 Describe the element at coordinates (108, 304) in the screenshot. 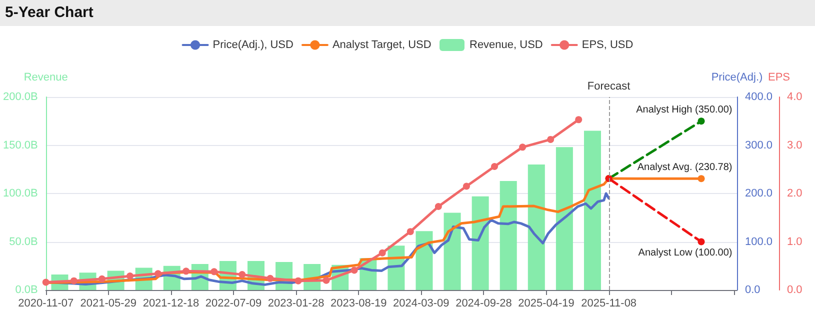

I see `x-tick-label: 2021-05-29` at that location.